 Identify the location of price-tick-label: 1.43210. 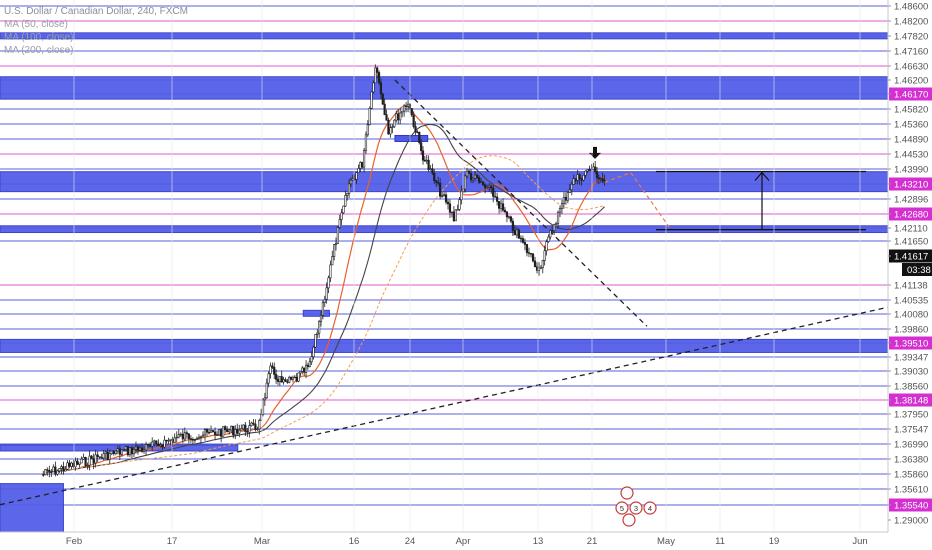
(911, 185).